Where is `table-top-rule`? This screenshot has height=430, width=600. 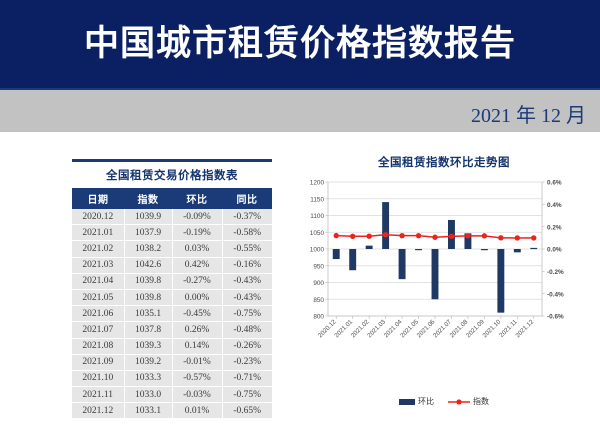
table-top-rule is located at coordinates (172, 160).